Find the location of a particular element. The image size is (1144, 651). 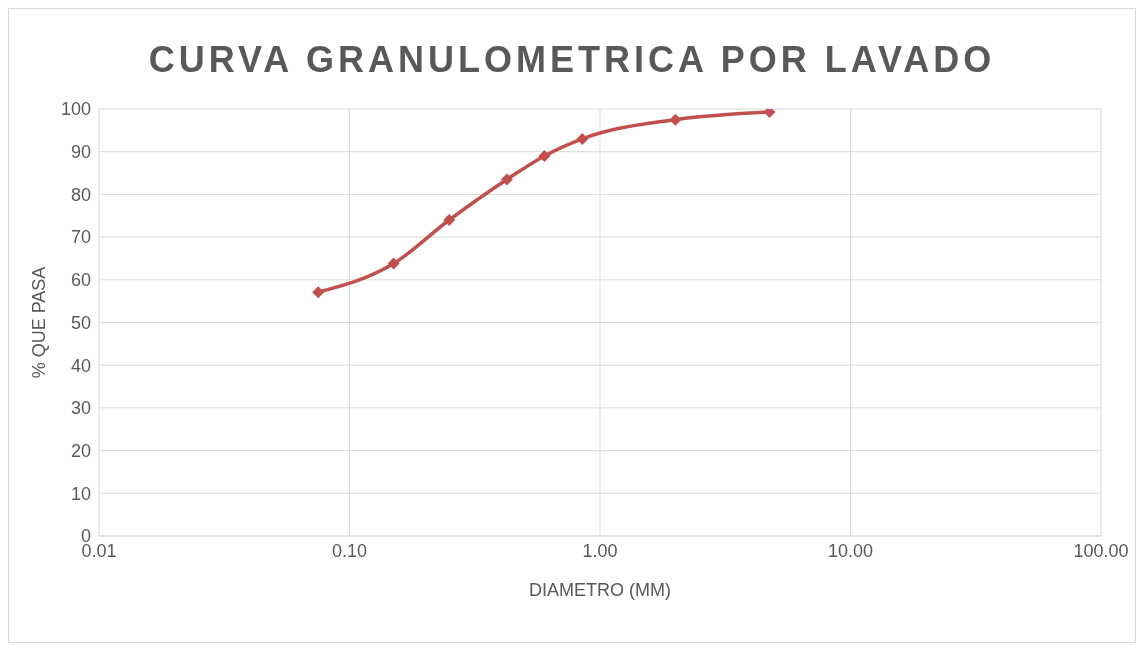

y-tick-label: 30 is located at coordinates (80, 408).